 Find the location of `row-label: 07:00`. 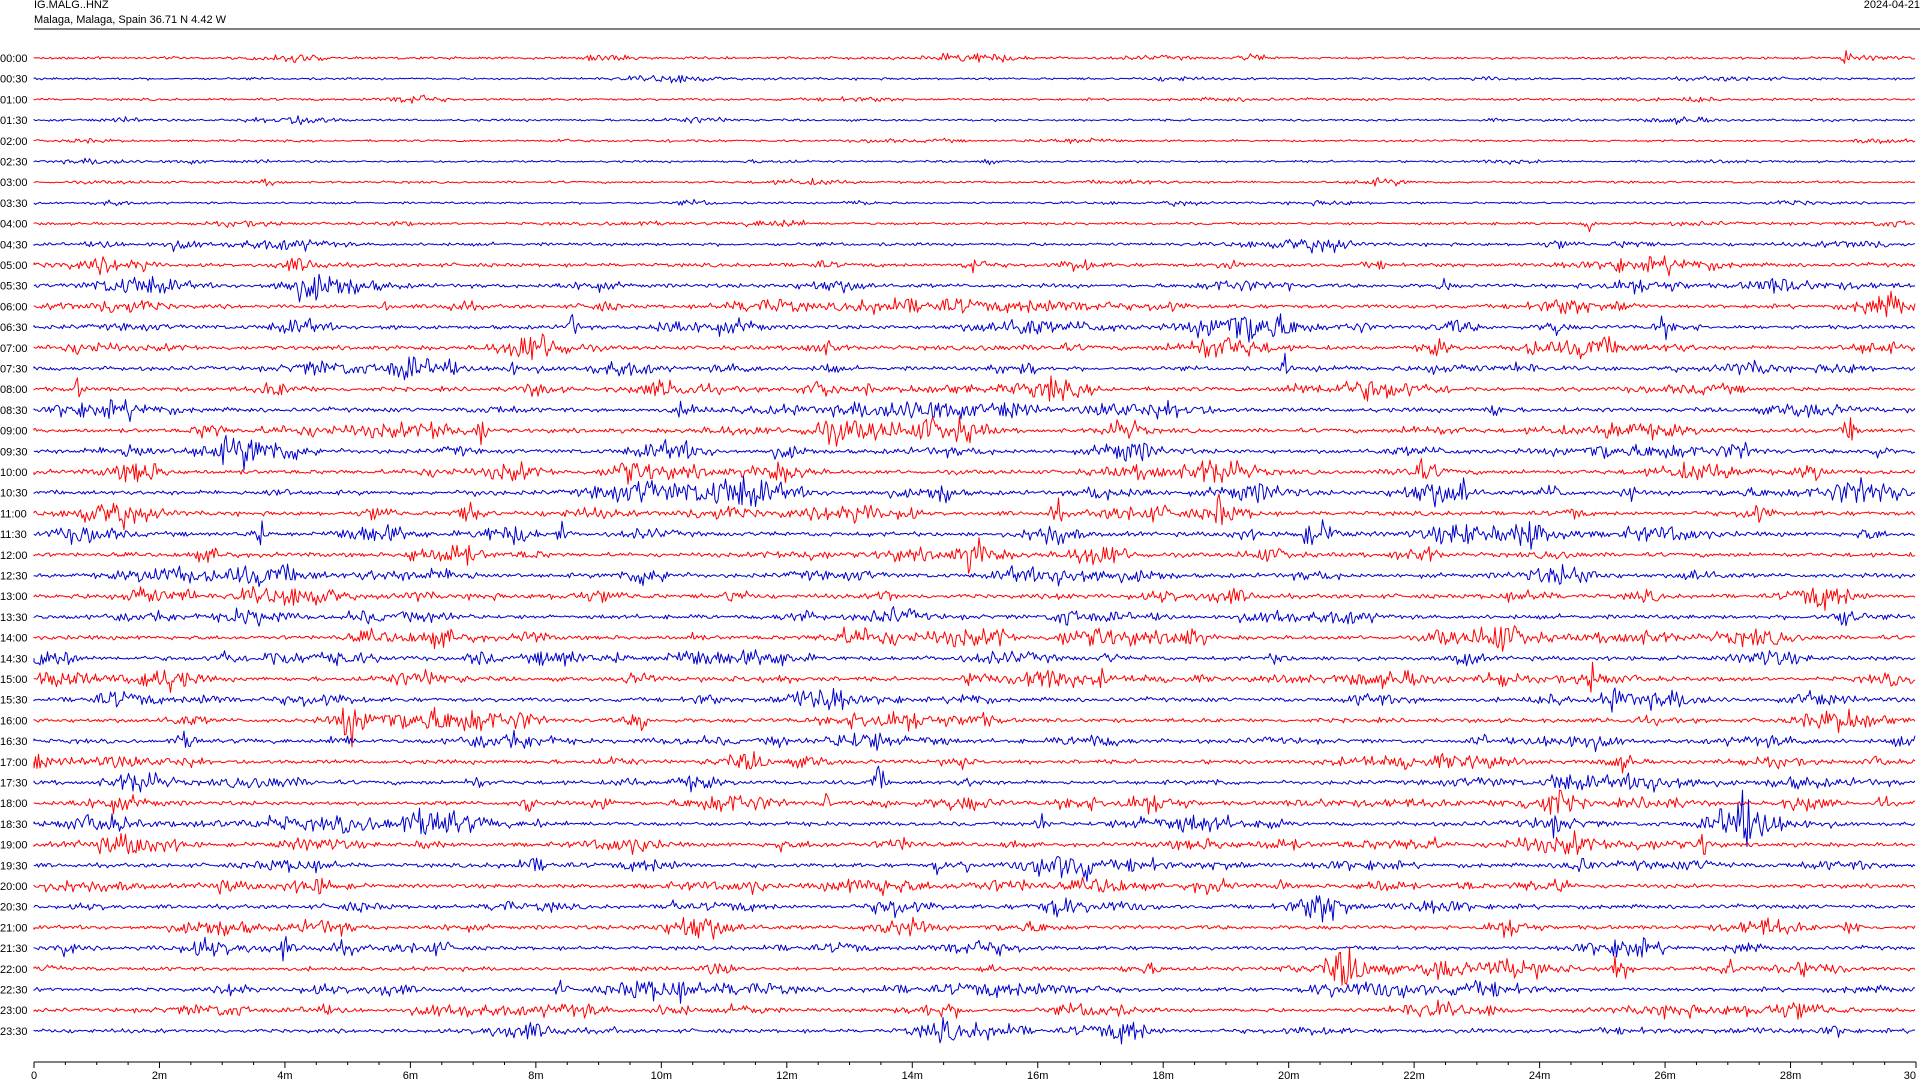

row-label: 07:00 is located at coordinates (14, 349).